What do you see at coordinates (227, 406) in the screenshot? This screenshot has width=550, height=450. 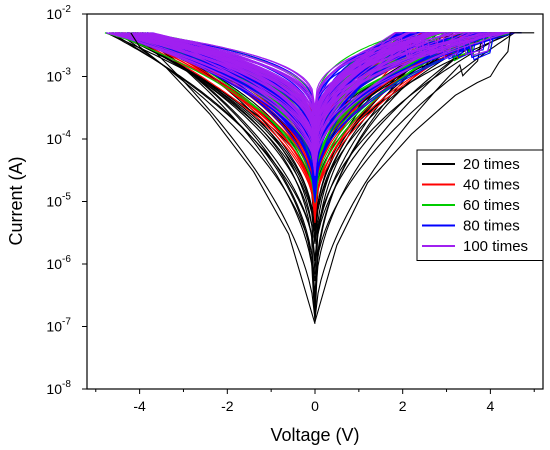 I see `x-tick-label: -2` at bounding box center [227, 406].